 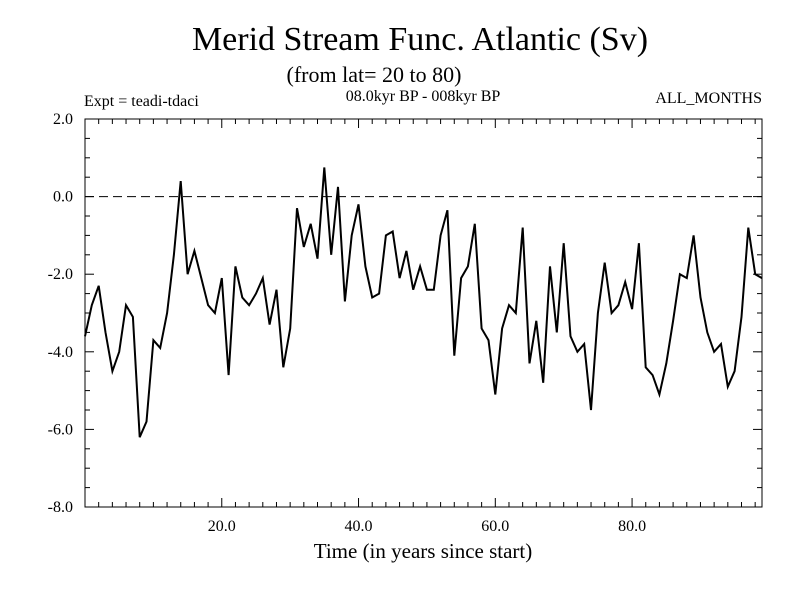 I want to click on period-label: 08.0kyr BP - 008kyr BP, so click(x=423, y=96).